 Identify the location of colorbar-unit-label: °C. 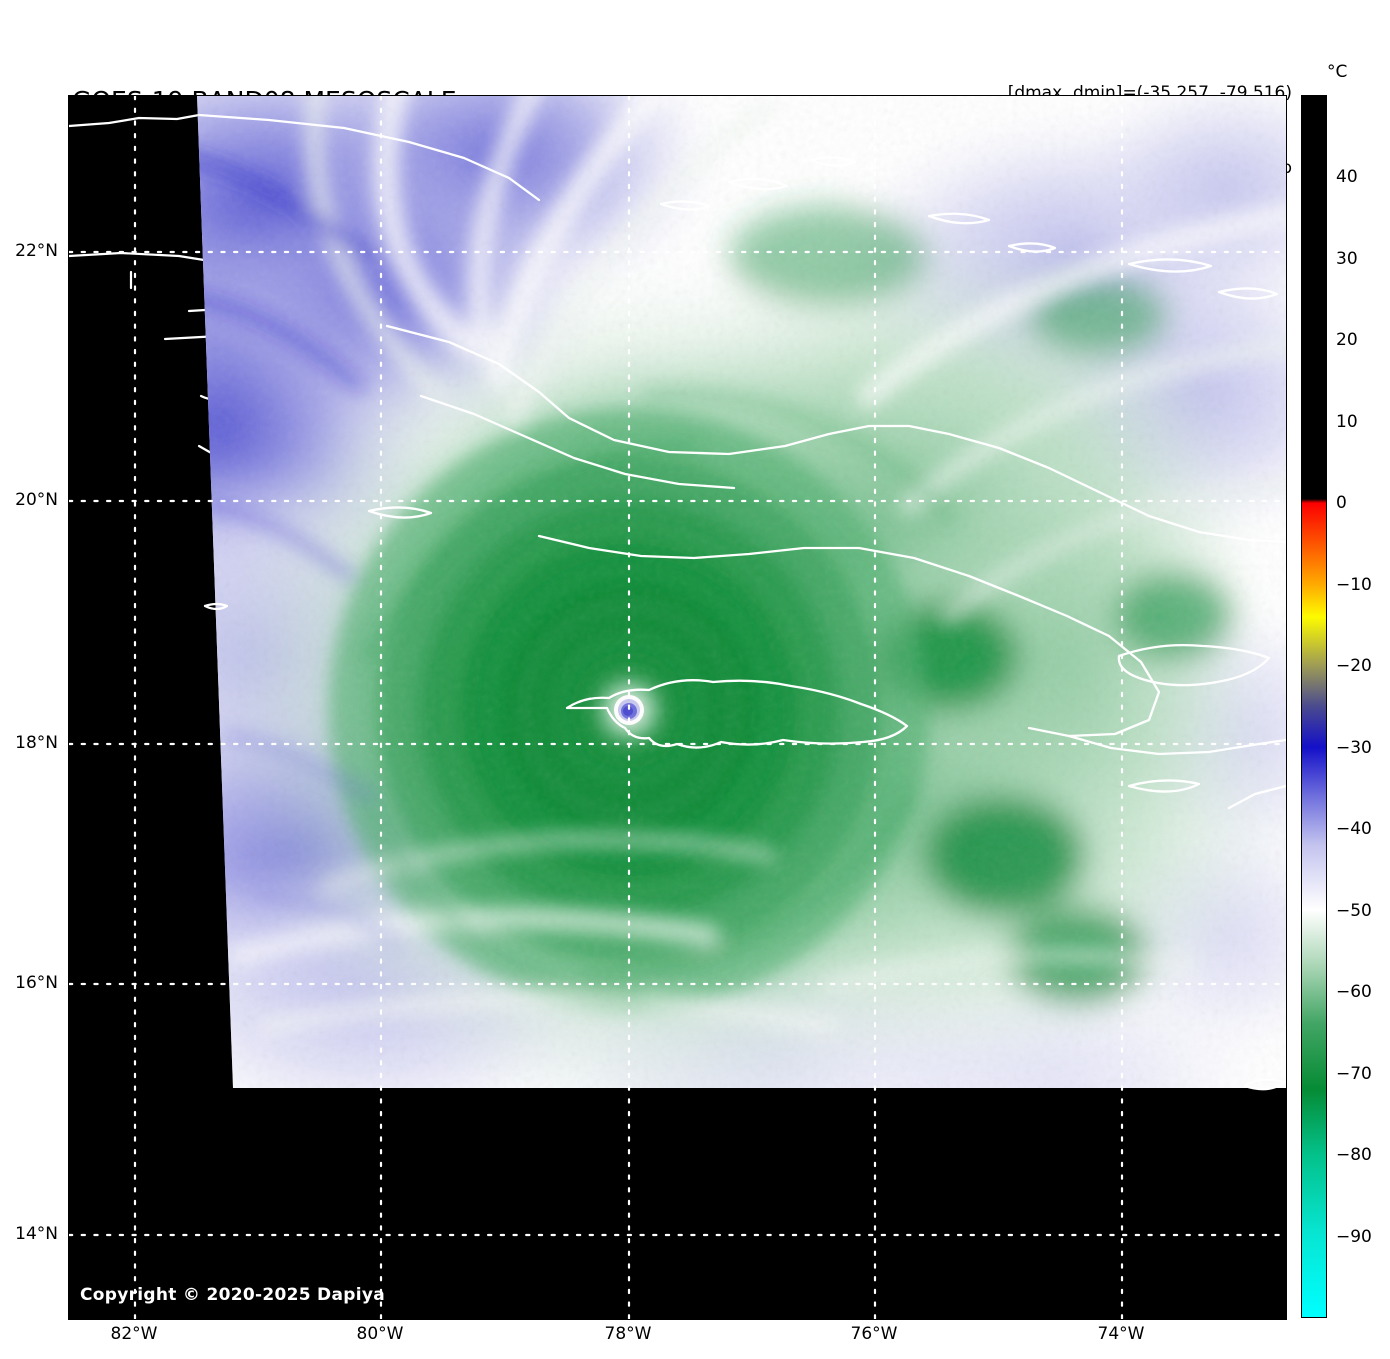
(1337, 72).